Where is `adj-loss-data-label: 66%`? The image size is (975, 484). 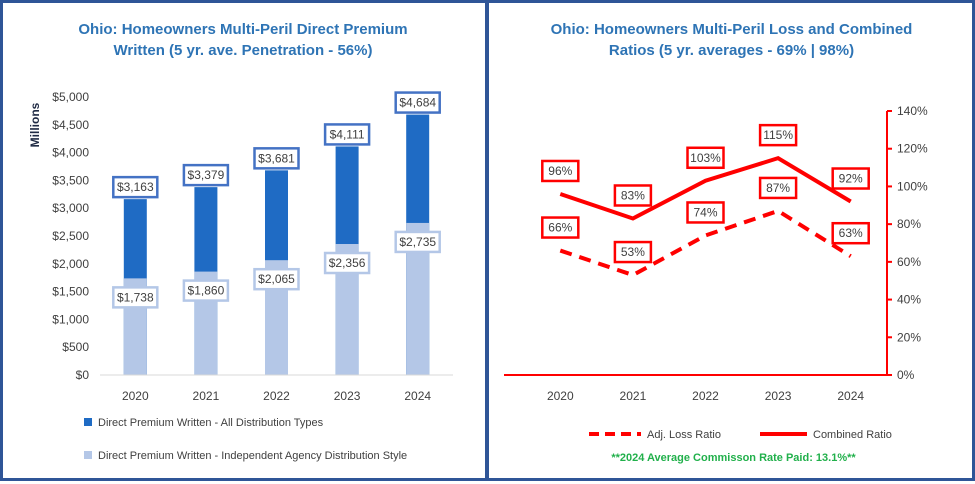 adj-loss-data-label: 66% is located at coordinates (560, 228).